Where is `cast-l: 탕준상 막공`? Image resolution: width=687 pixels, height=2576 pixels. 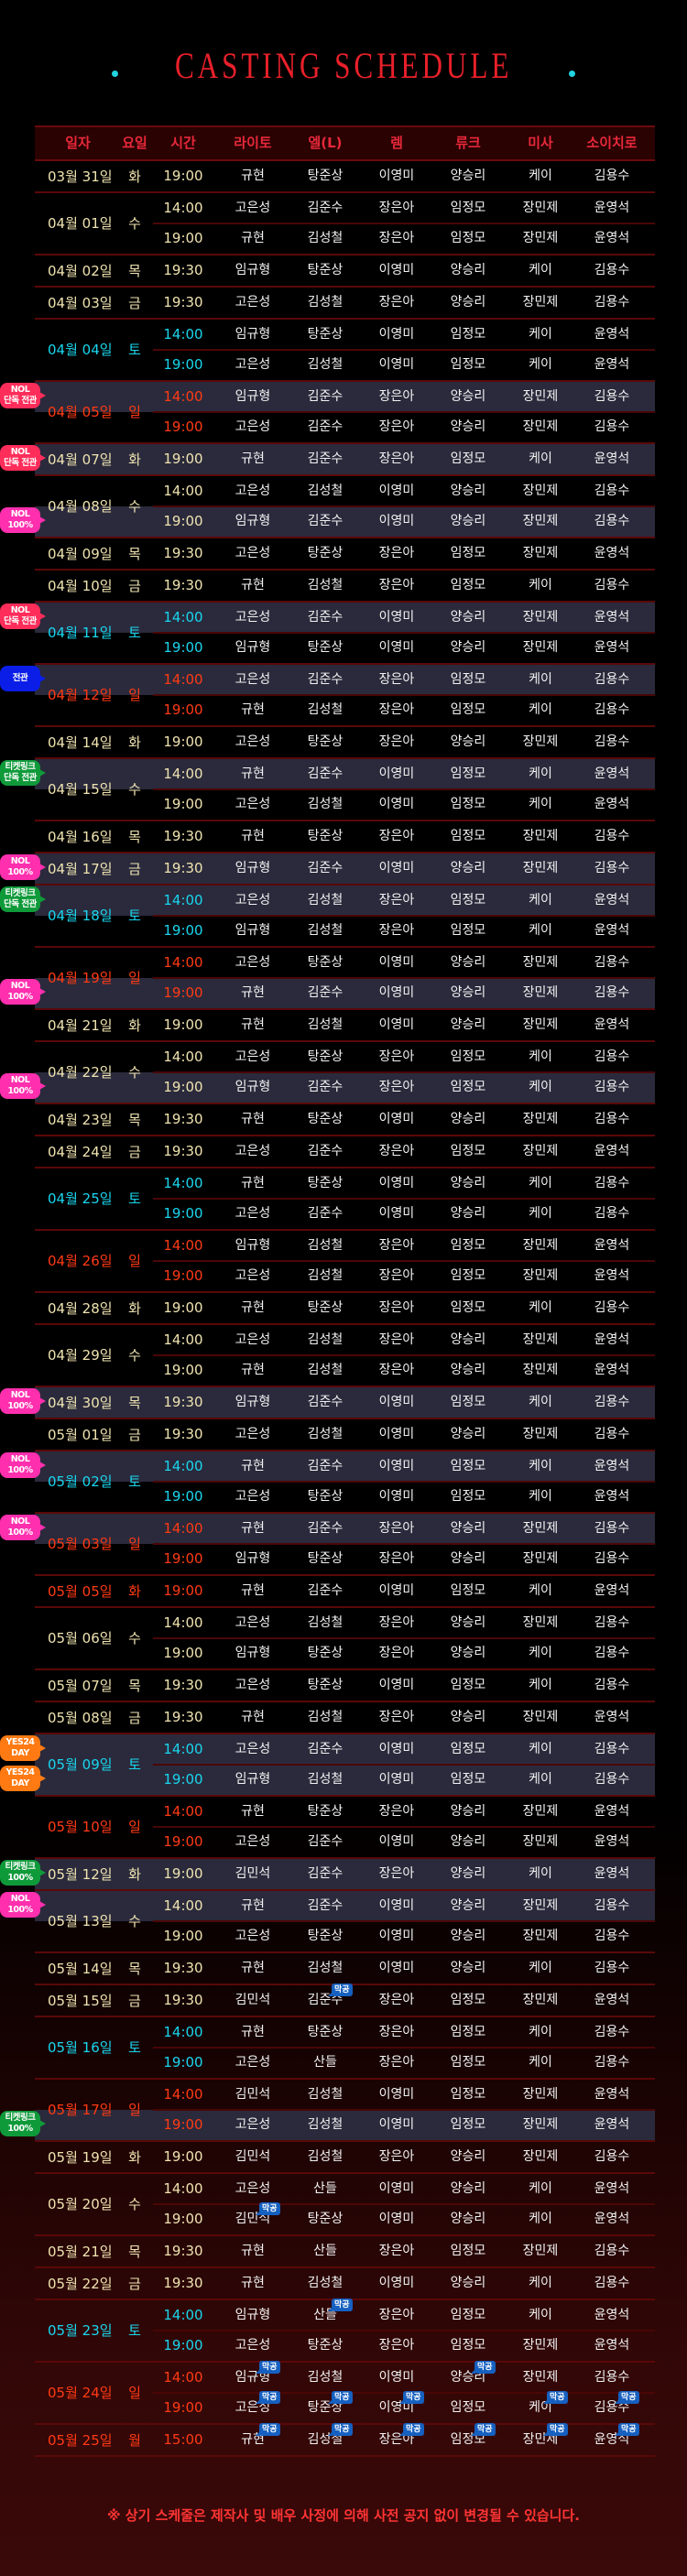 cast-l: 탕준상 막공 is located at coordinates (325, 2407).